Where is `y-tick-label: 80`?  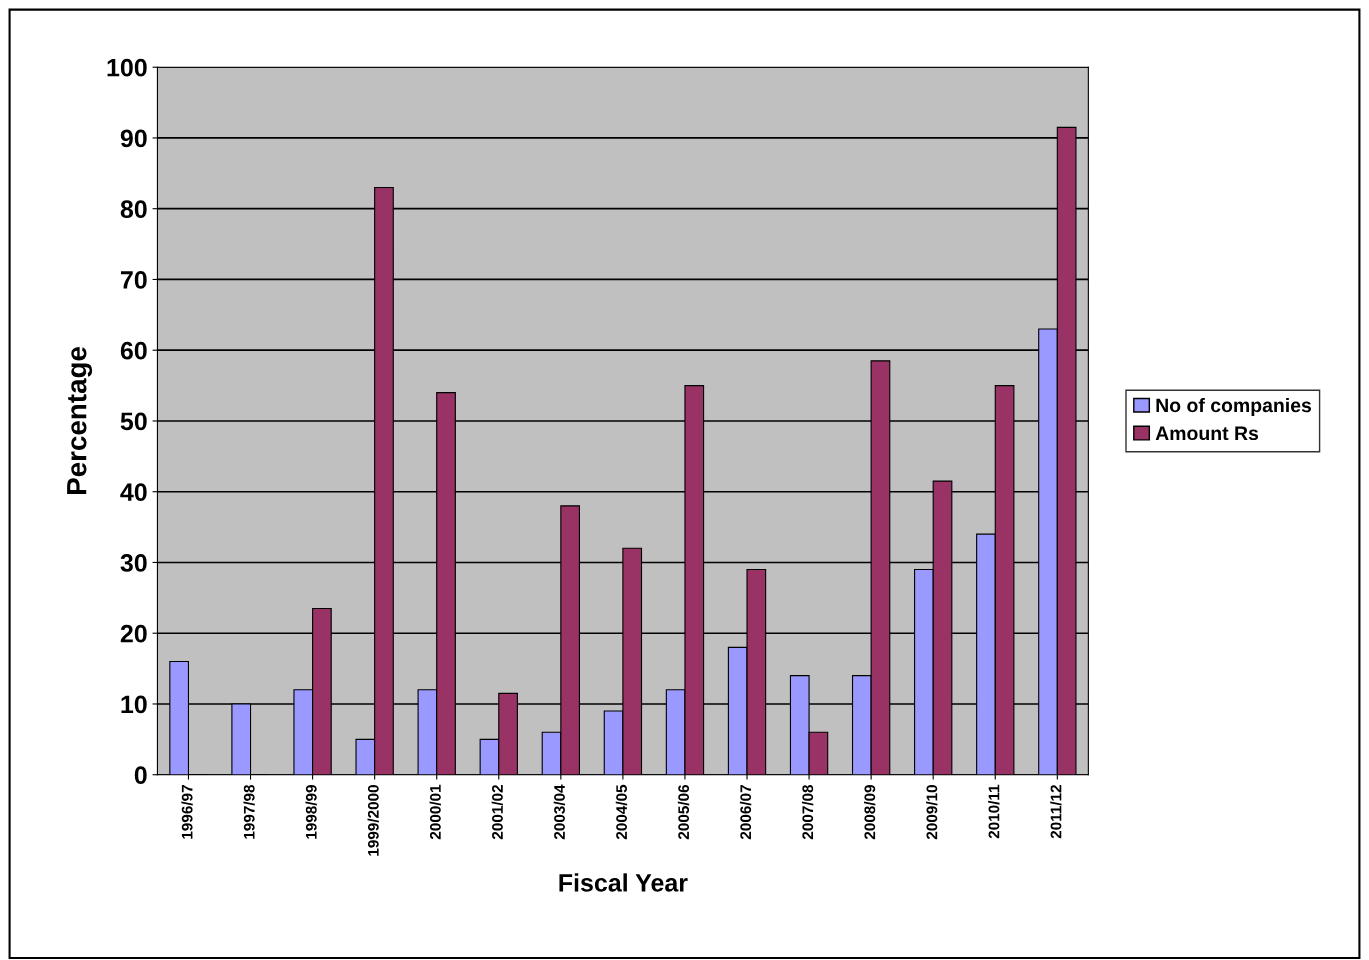 y-tick-label: 80 is located at coordinates (133, 209).